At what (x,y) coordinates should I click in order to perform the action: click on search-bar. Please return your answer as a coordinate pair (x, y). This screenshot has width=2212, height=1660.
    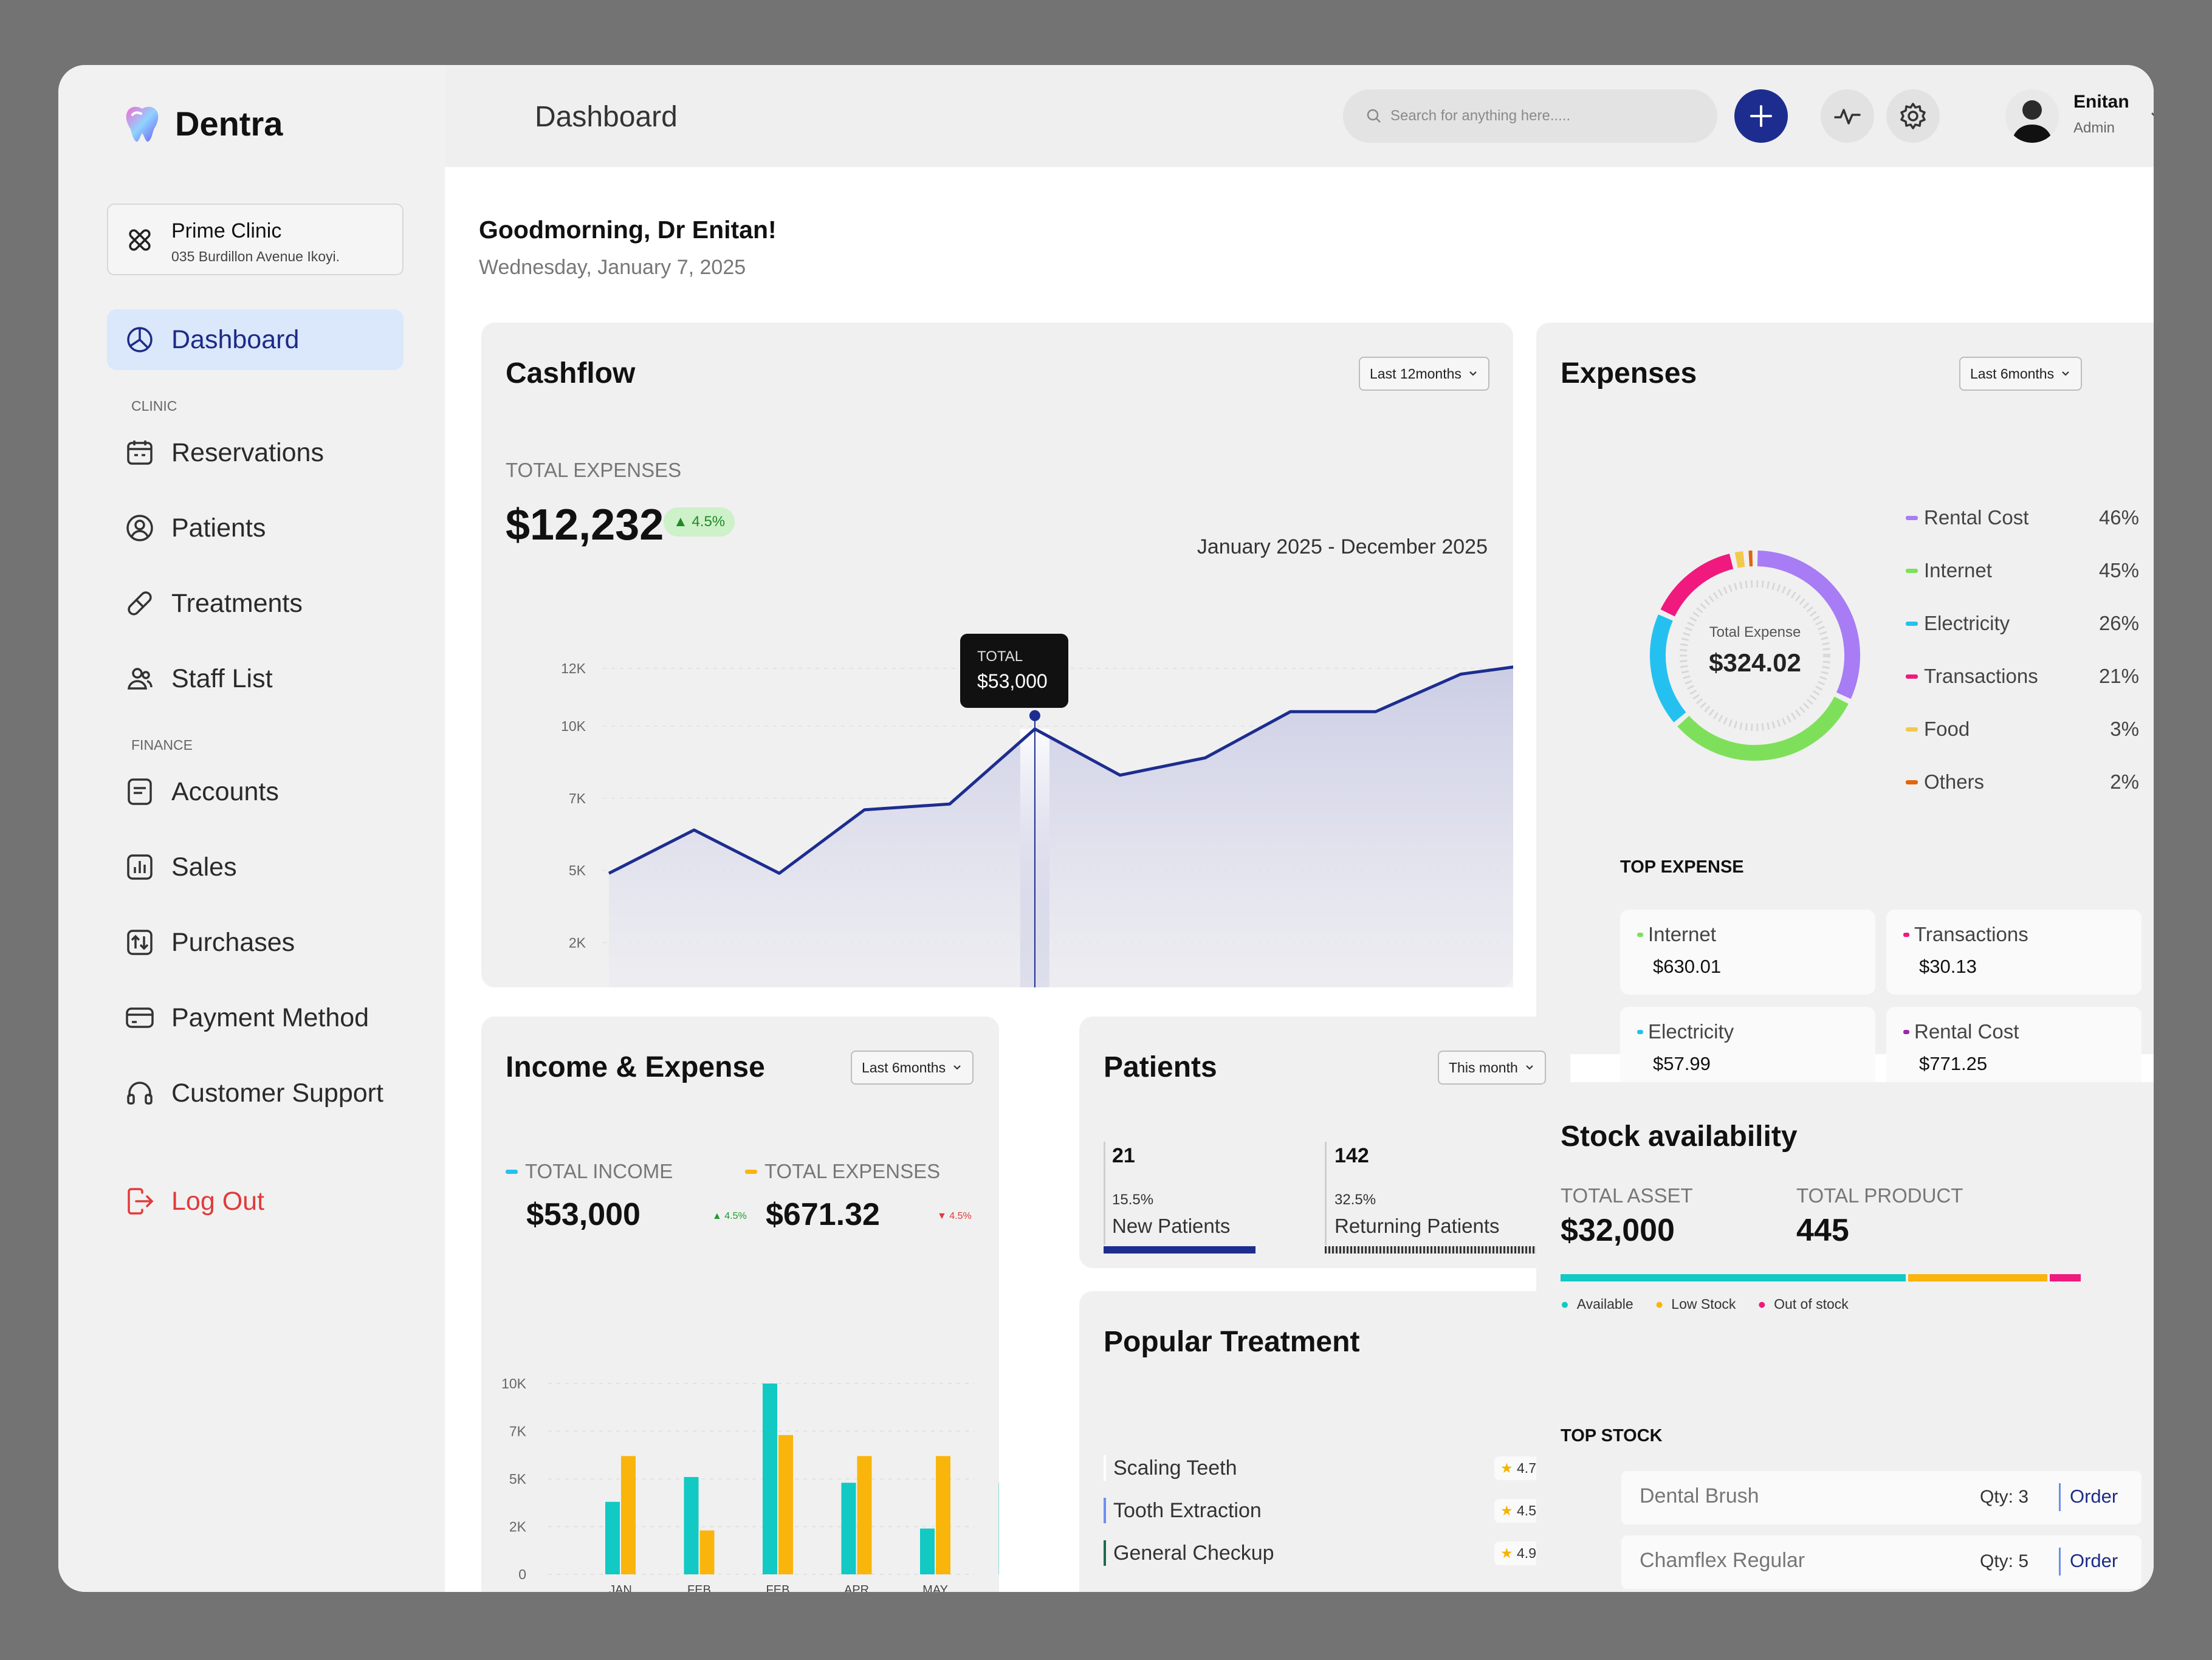
    Looking at the image, I should click on (1530, 116).